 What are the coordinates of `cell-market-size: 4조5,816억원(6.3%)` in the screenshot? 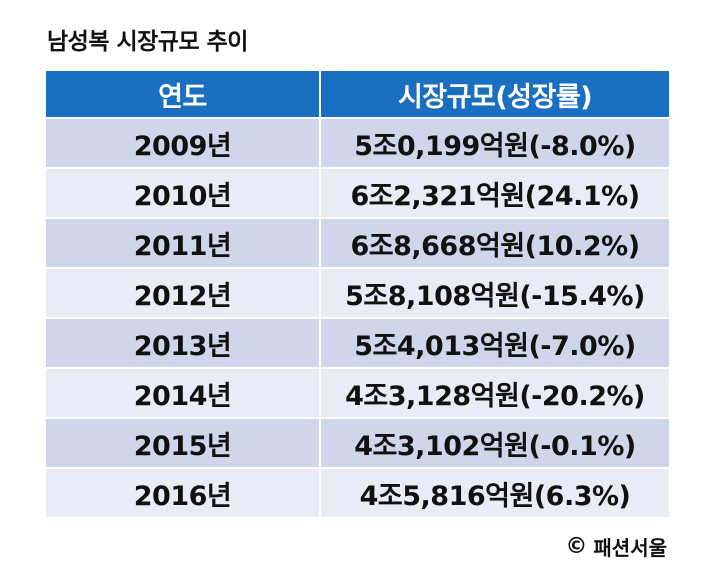 It's located at (495, 494).